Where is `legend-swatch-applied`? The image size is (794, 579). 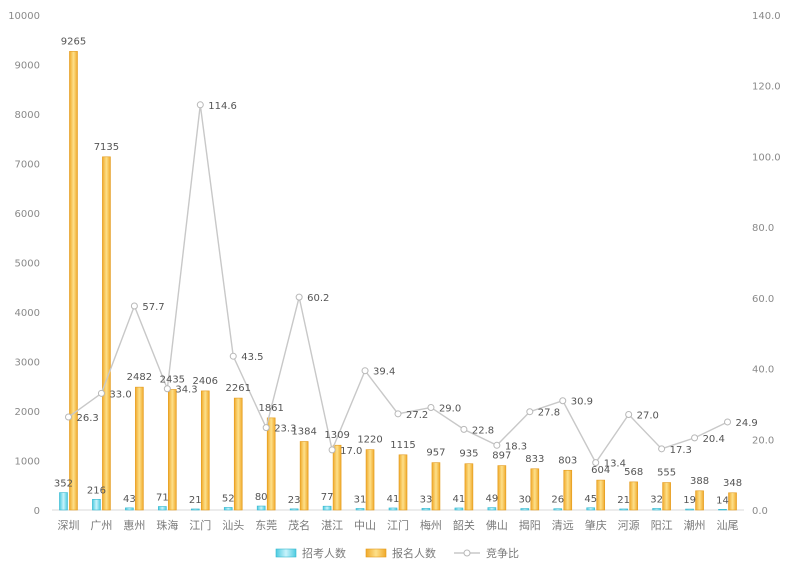 legend-swatch-applied is located at coordinates (376, 553).